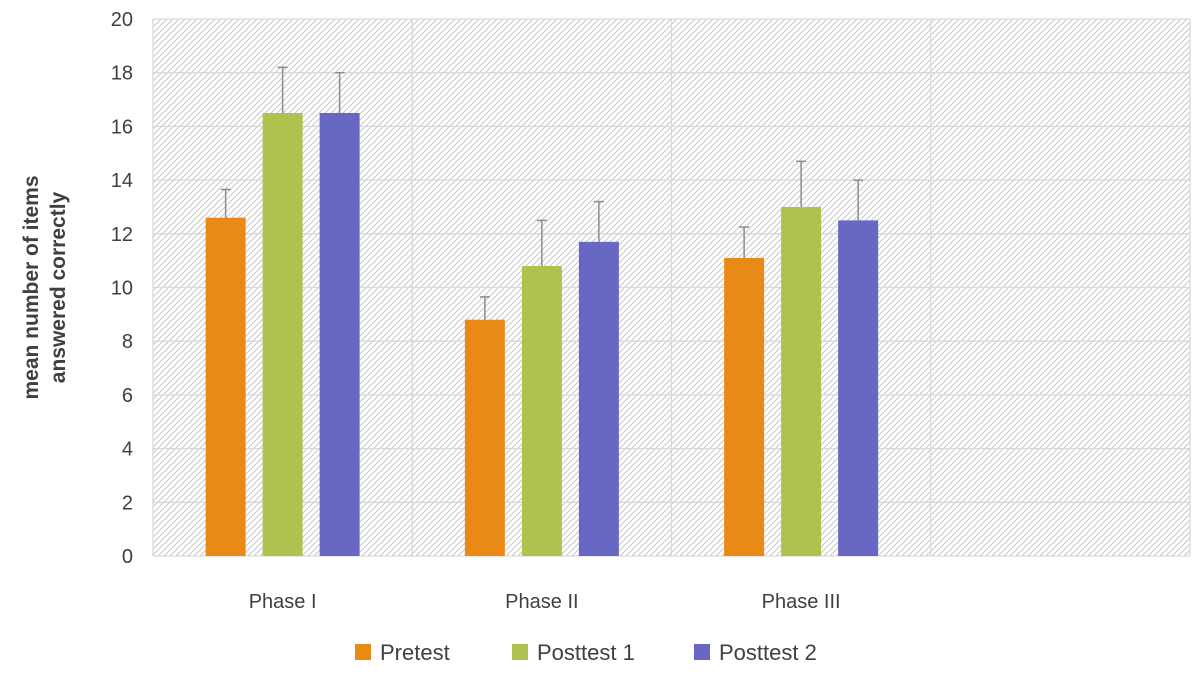  I want to click on legend-label: Posttest 2, so click(768, 652).